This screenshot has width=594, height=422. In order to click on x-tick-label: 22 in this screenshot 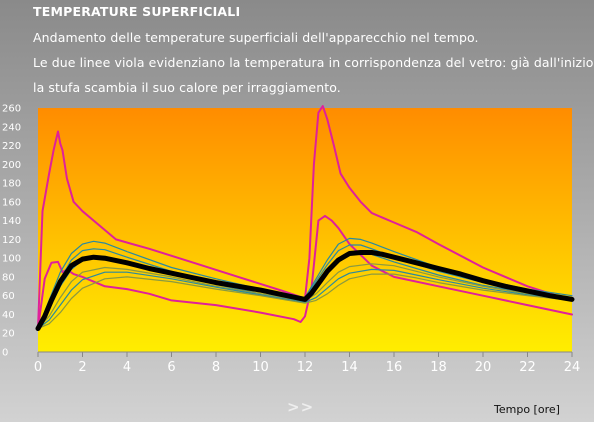, I will do `click(527, 367)`.